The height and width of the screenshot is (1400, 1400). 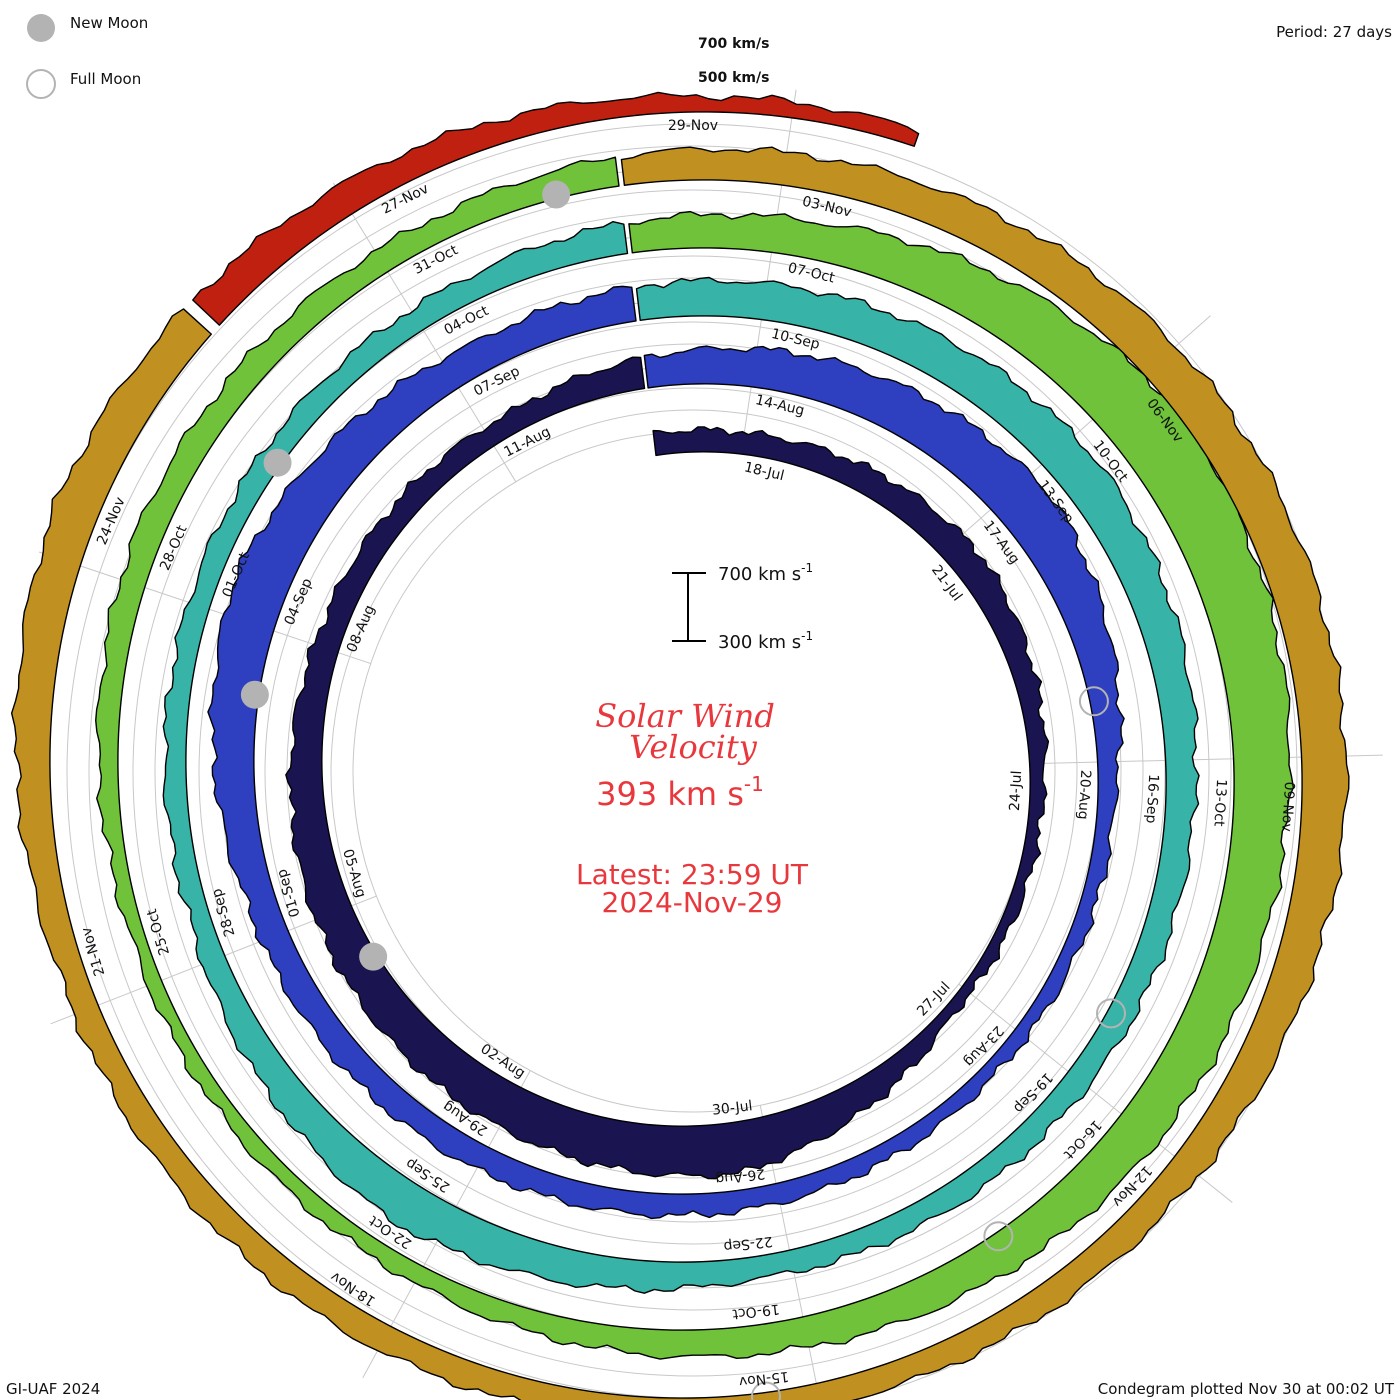 What do you see at coordinates (1151, 799) in the screenshot?
I see `date-label: 16-Sep` at bounding box center [1151, 799].